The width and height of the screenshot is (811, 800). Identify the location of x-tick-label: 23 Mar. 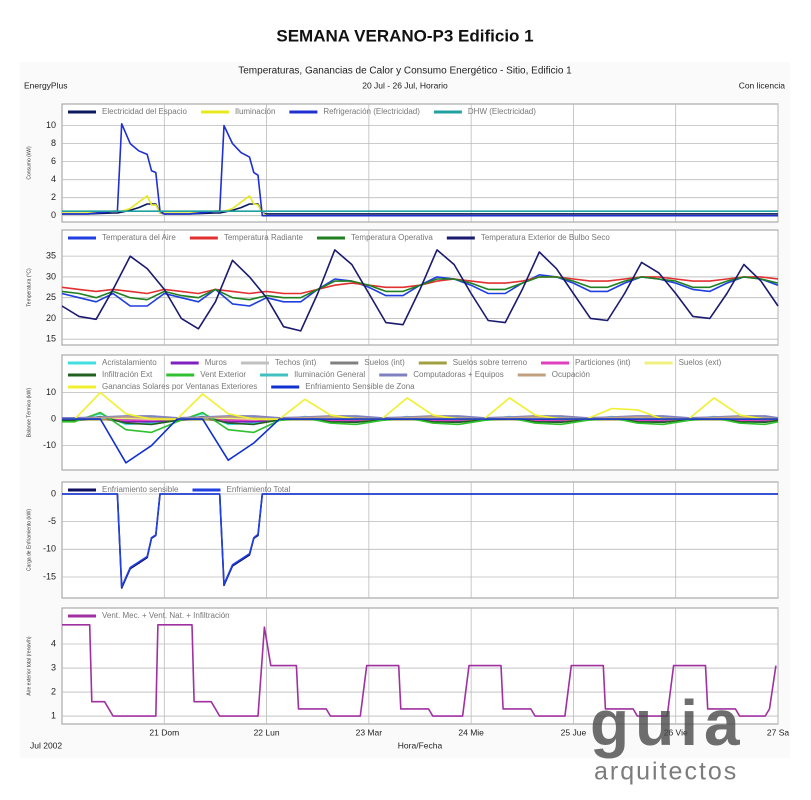
(369, 732).